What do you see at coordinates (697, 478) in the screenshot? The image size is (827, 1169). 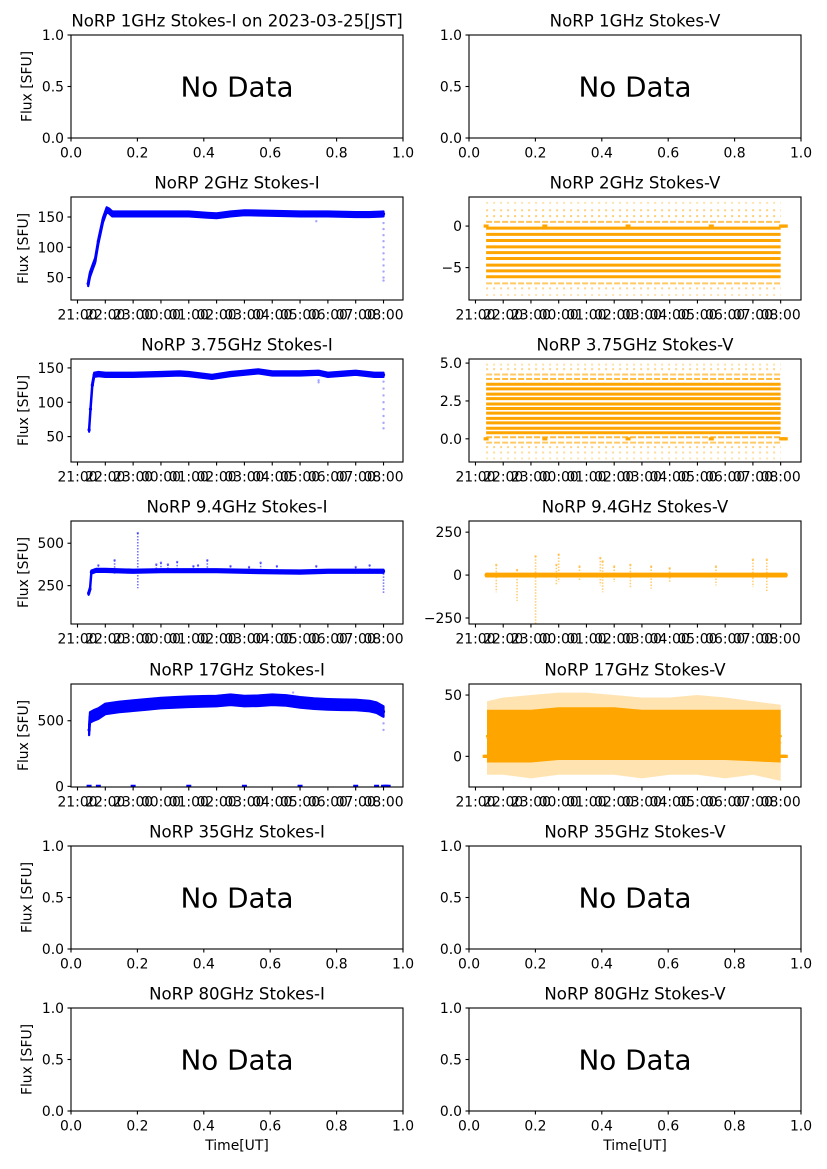 I see `x-tick-label: 05:00` at bounding box center [697, 478].